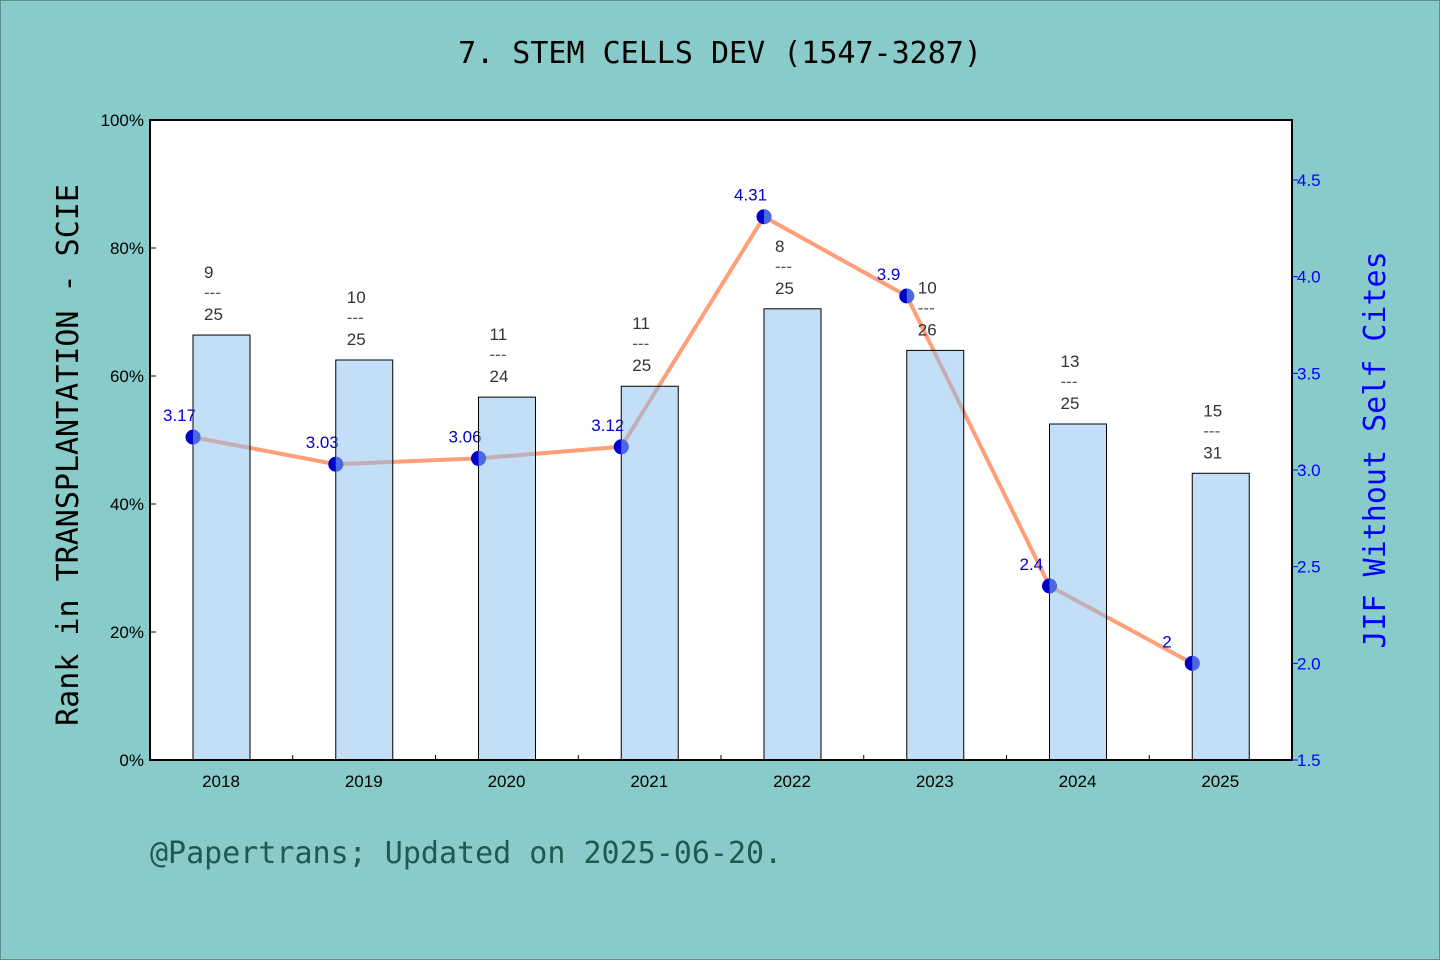 The image size is (1440, 960). I want to click on bar-2020, so click(507, 578).